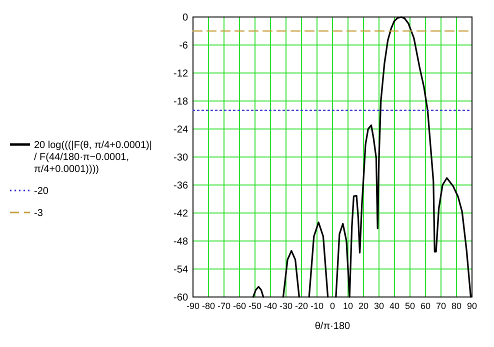  What do you see at coordinates (181, 74) in the screenshot?
I see `y-tick-label: -12` at bounding box center [181, 74].